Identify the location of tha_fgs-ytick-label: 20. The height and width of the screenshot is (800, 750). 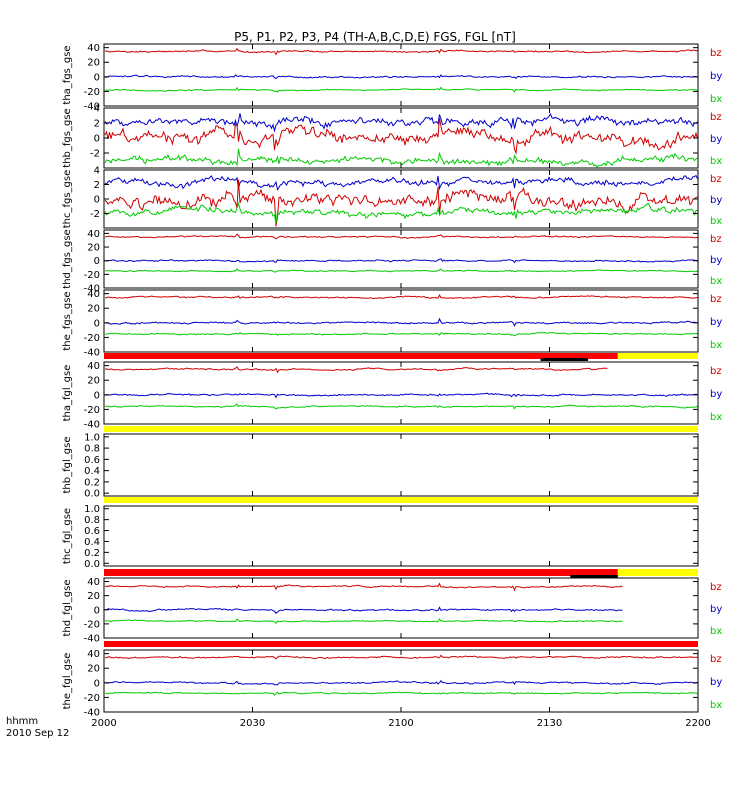
(93, 63).